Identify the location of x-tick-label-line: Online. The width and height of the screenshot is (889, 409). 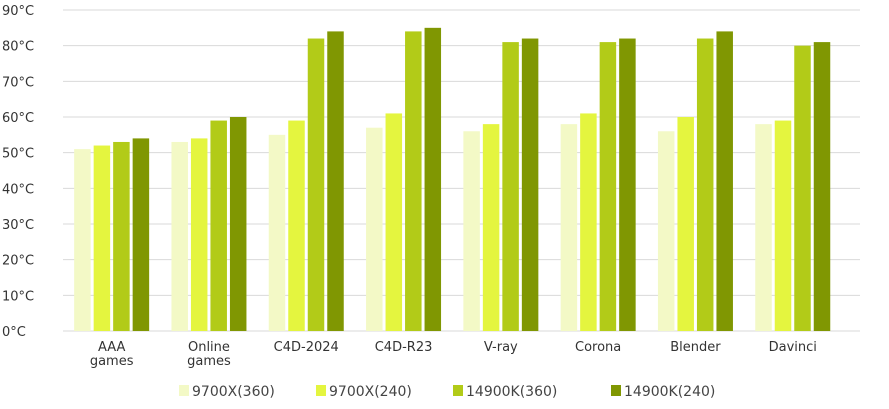
(209, 347).